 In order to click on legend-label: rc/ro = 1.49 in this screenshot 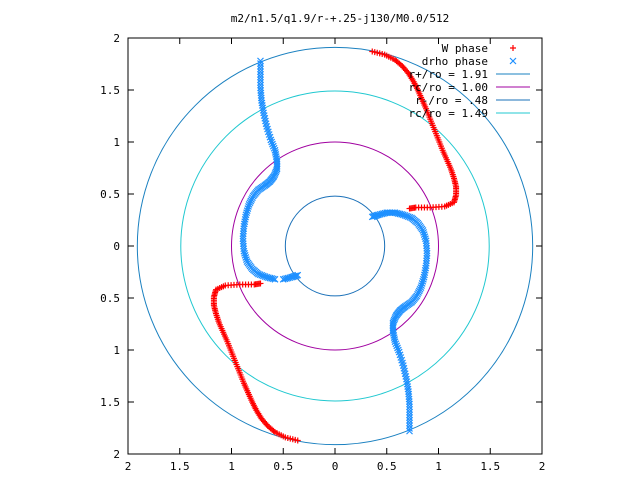, I will do `click(448, 113)`.